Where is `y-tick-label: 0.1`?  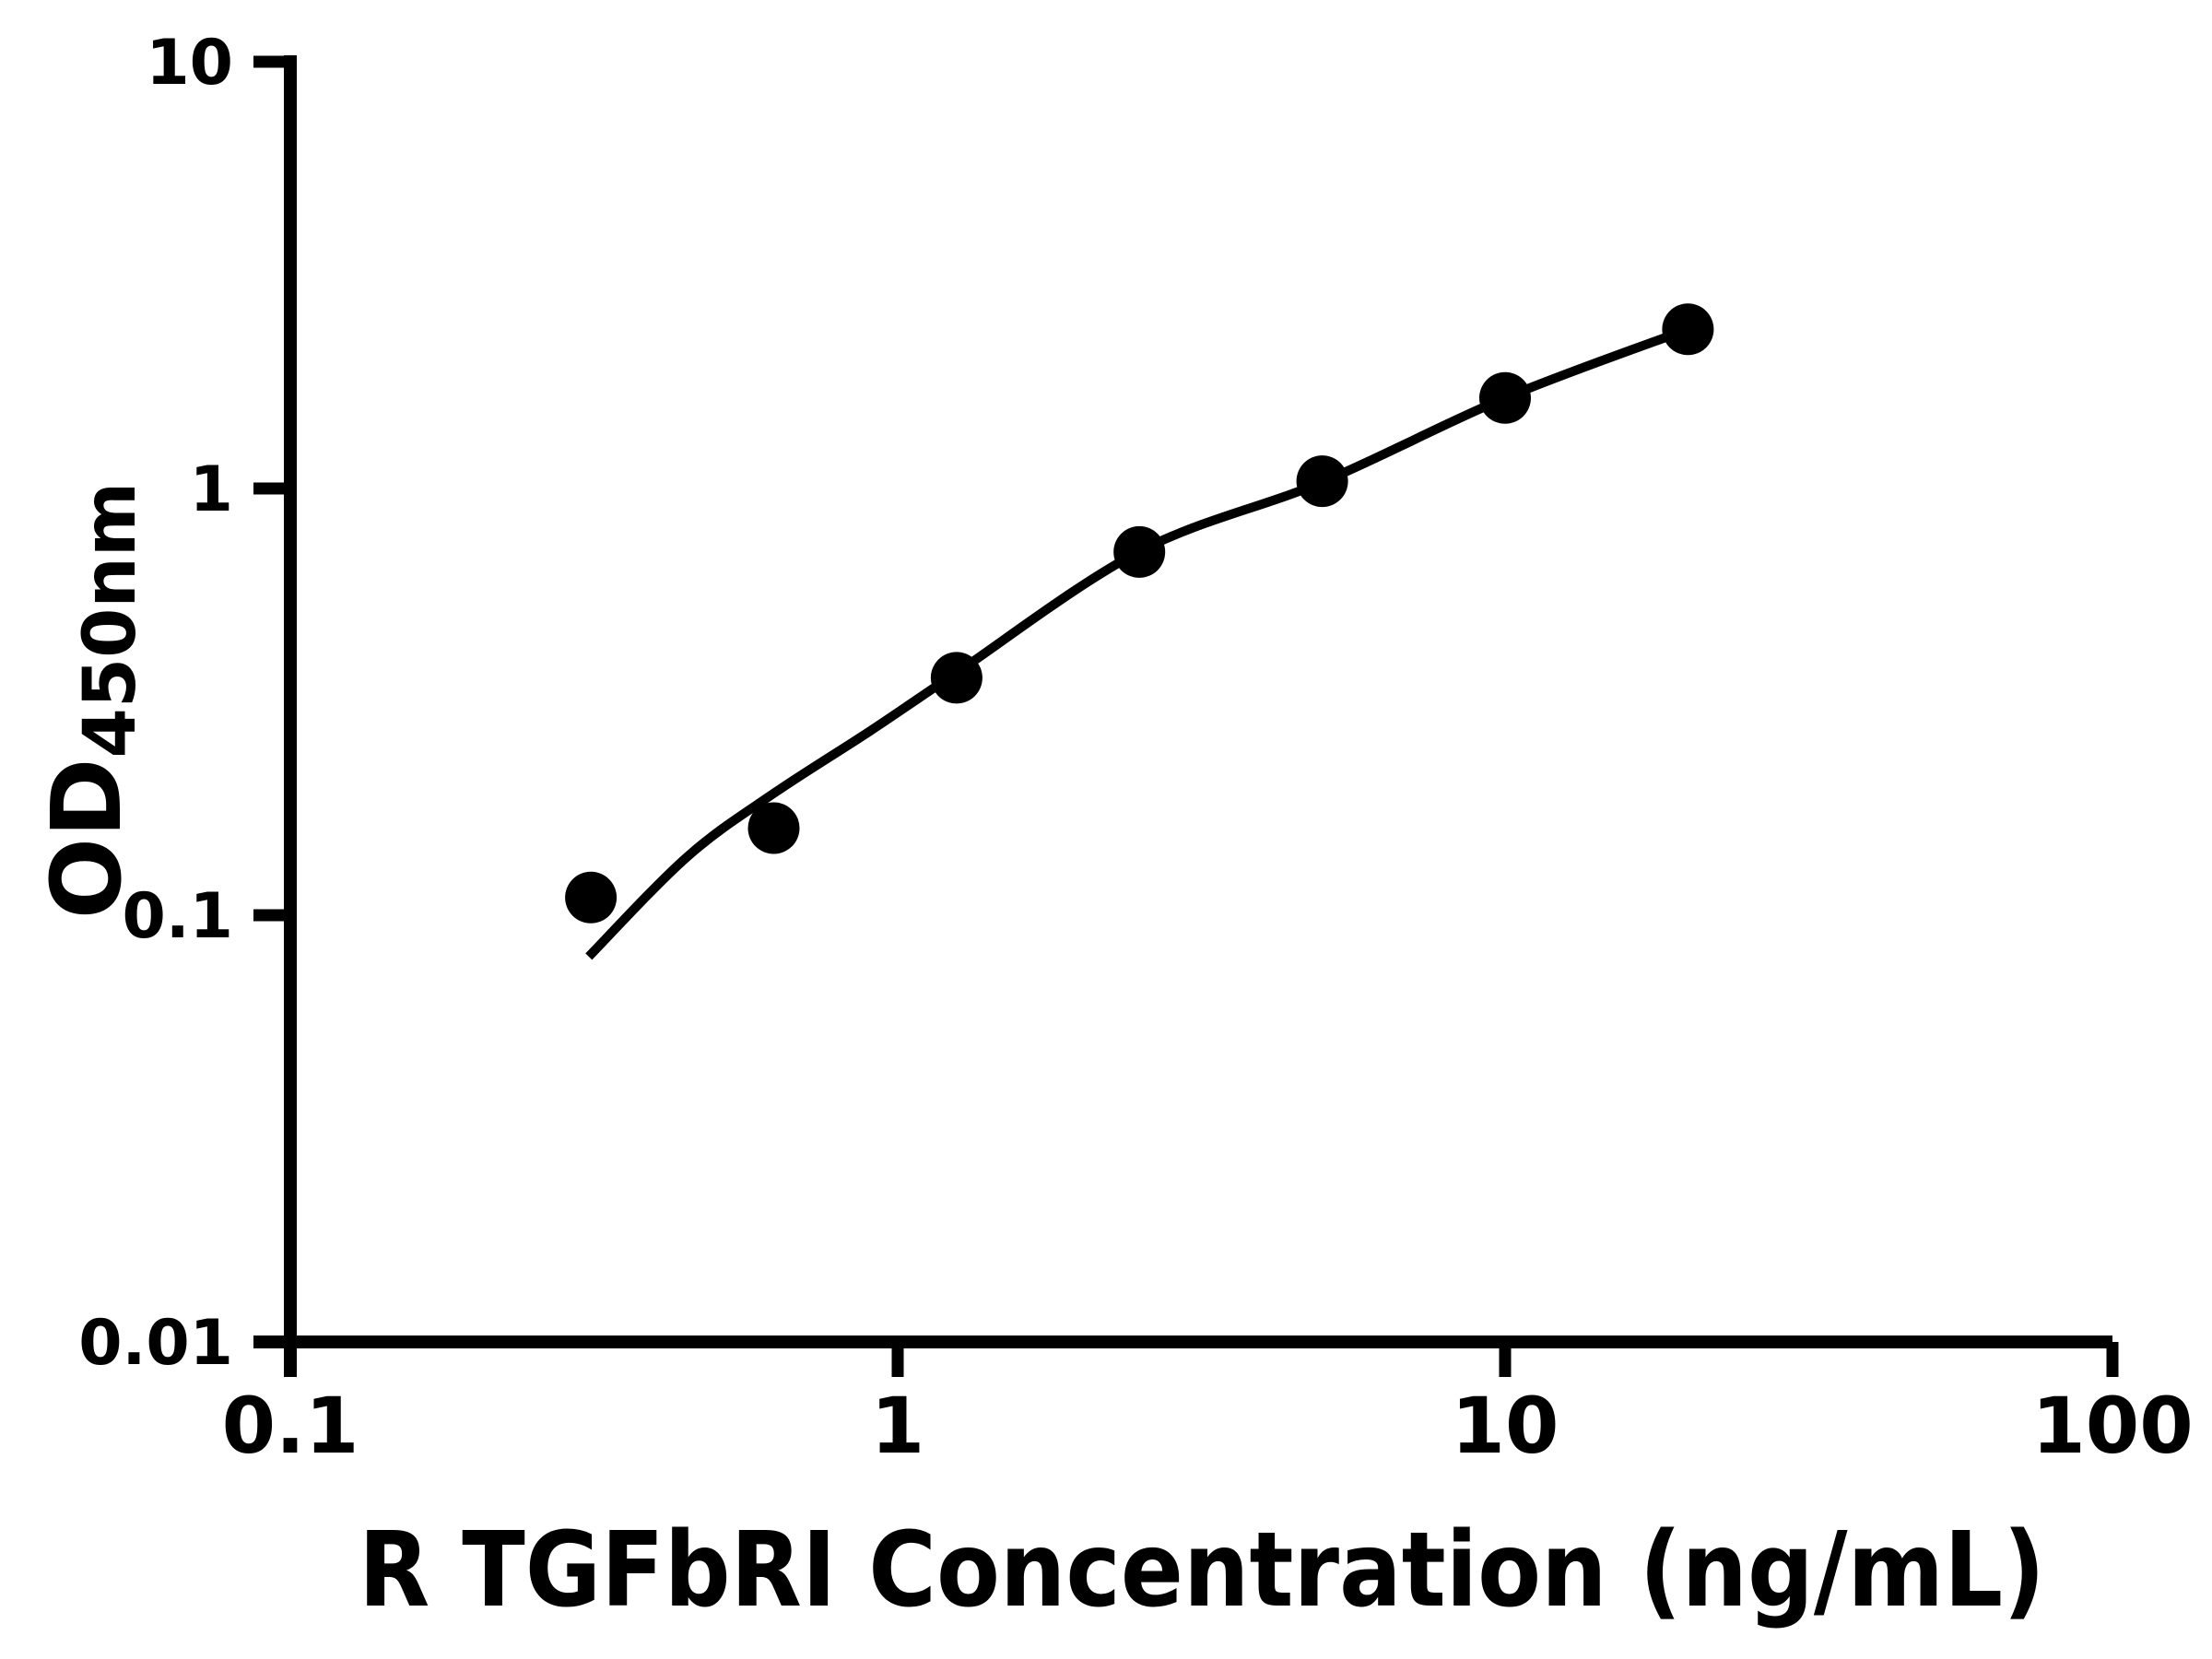 y-tick-label: 0.1 is located at coordinates (178, 916).